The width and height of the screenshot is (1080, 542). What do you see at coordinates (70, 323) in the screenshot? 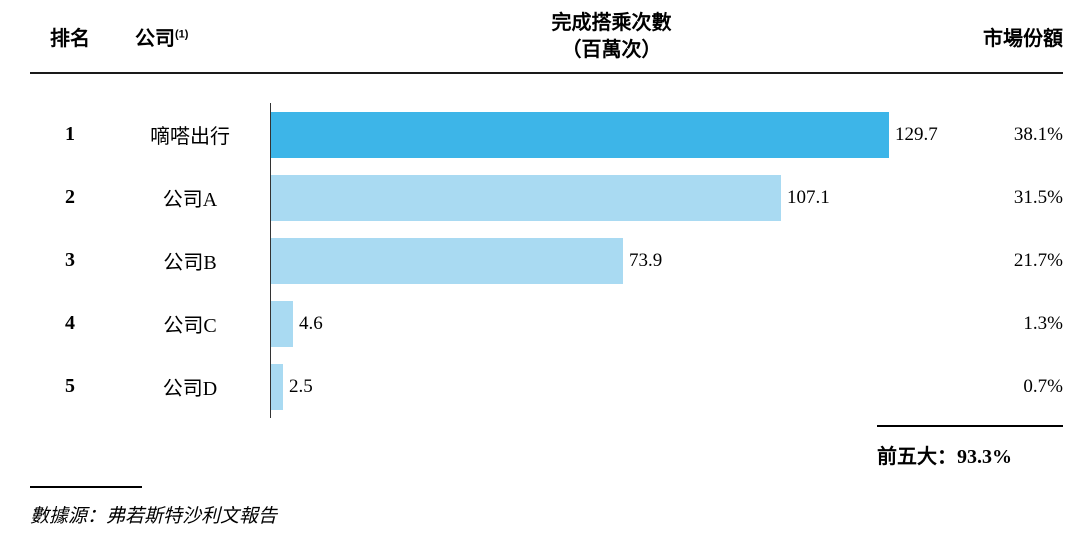
I see `rank-cell: 4` at bounding box center [70, 323].